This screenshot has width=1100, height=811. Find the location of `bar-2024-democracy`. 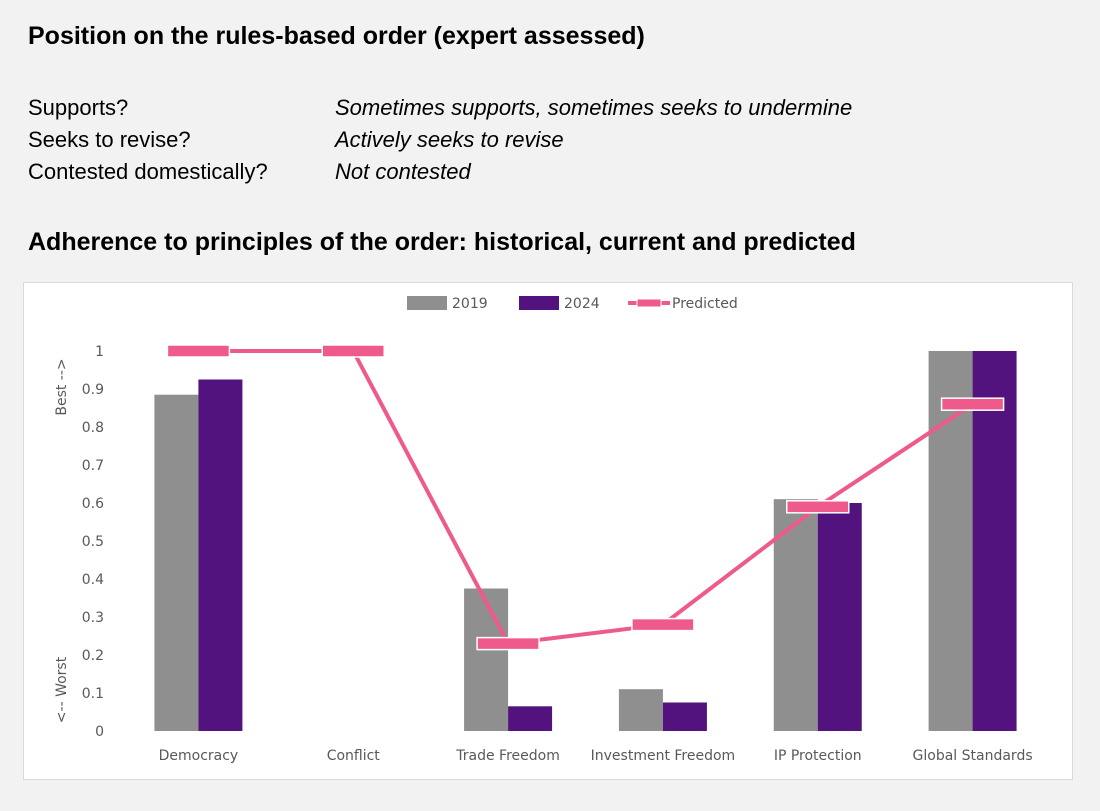

bar-2024-democracy is located at coordinates (220, 555).